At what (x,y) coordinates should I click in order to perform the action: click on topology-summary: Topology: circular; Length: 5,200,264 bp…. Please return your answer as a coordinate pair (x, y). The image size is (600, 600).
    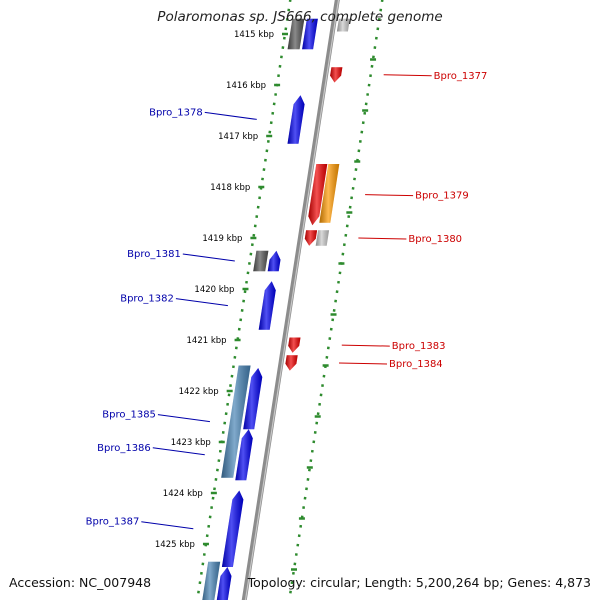
    Looking at the image, I should click on (419, 582).